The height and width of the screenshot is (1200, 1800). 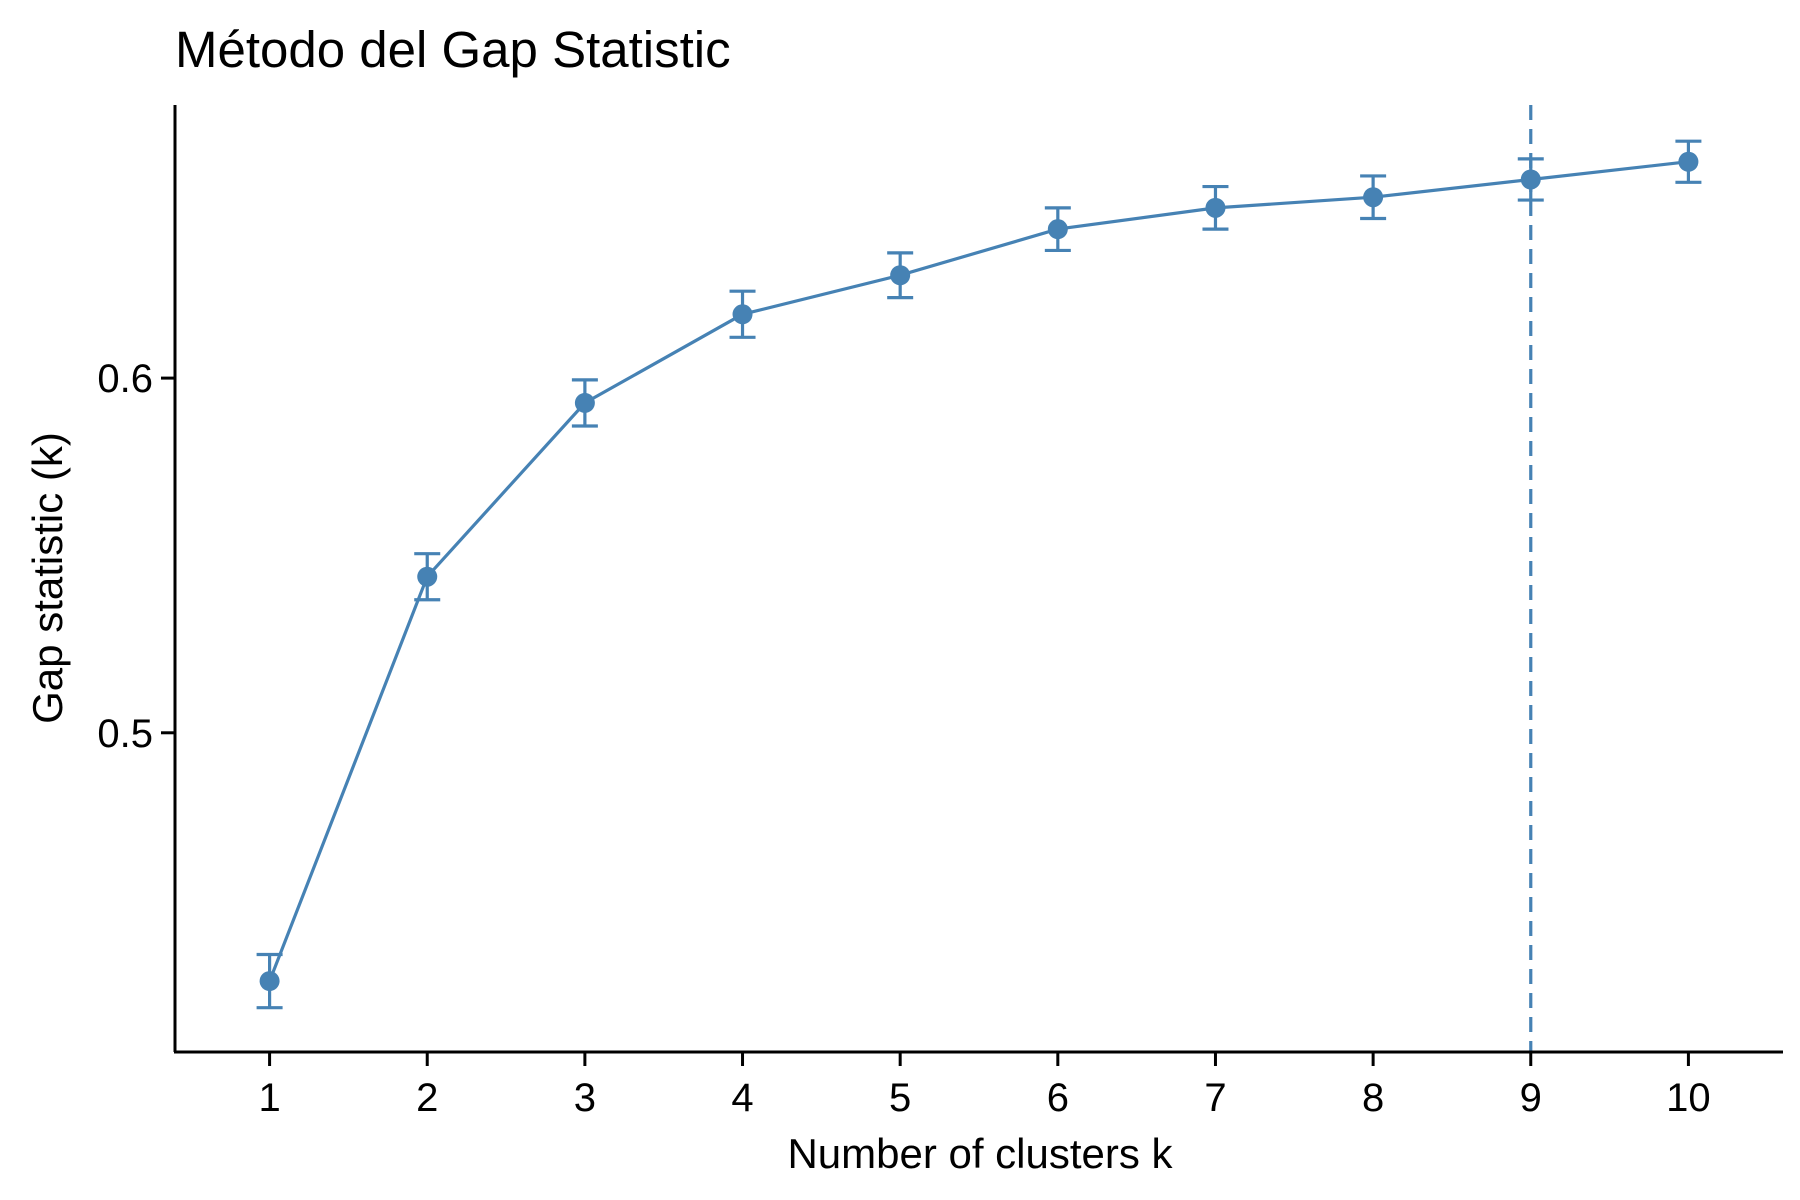 What do you see at coordinates (1373, 1098) in the screenshot?
I see `x-tick-label: 8` at bounding box center [1373, 1098].